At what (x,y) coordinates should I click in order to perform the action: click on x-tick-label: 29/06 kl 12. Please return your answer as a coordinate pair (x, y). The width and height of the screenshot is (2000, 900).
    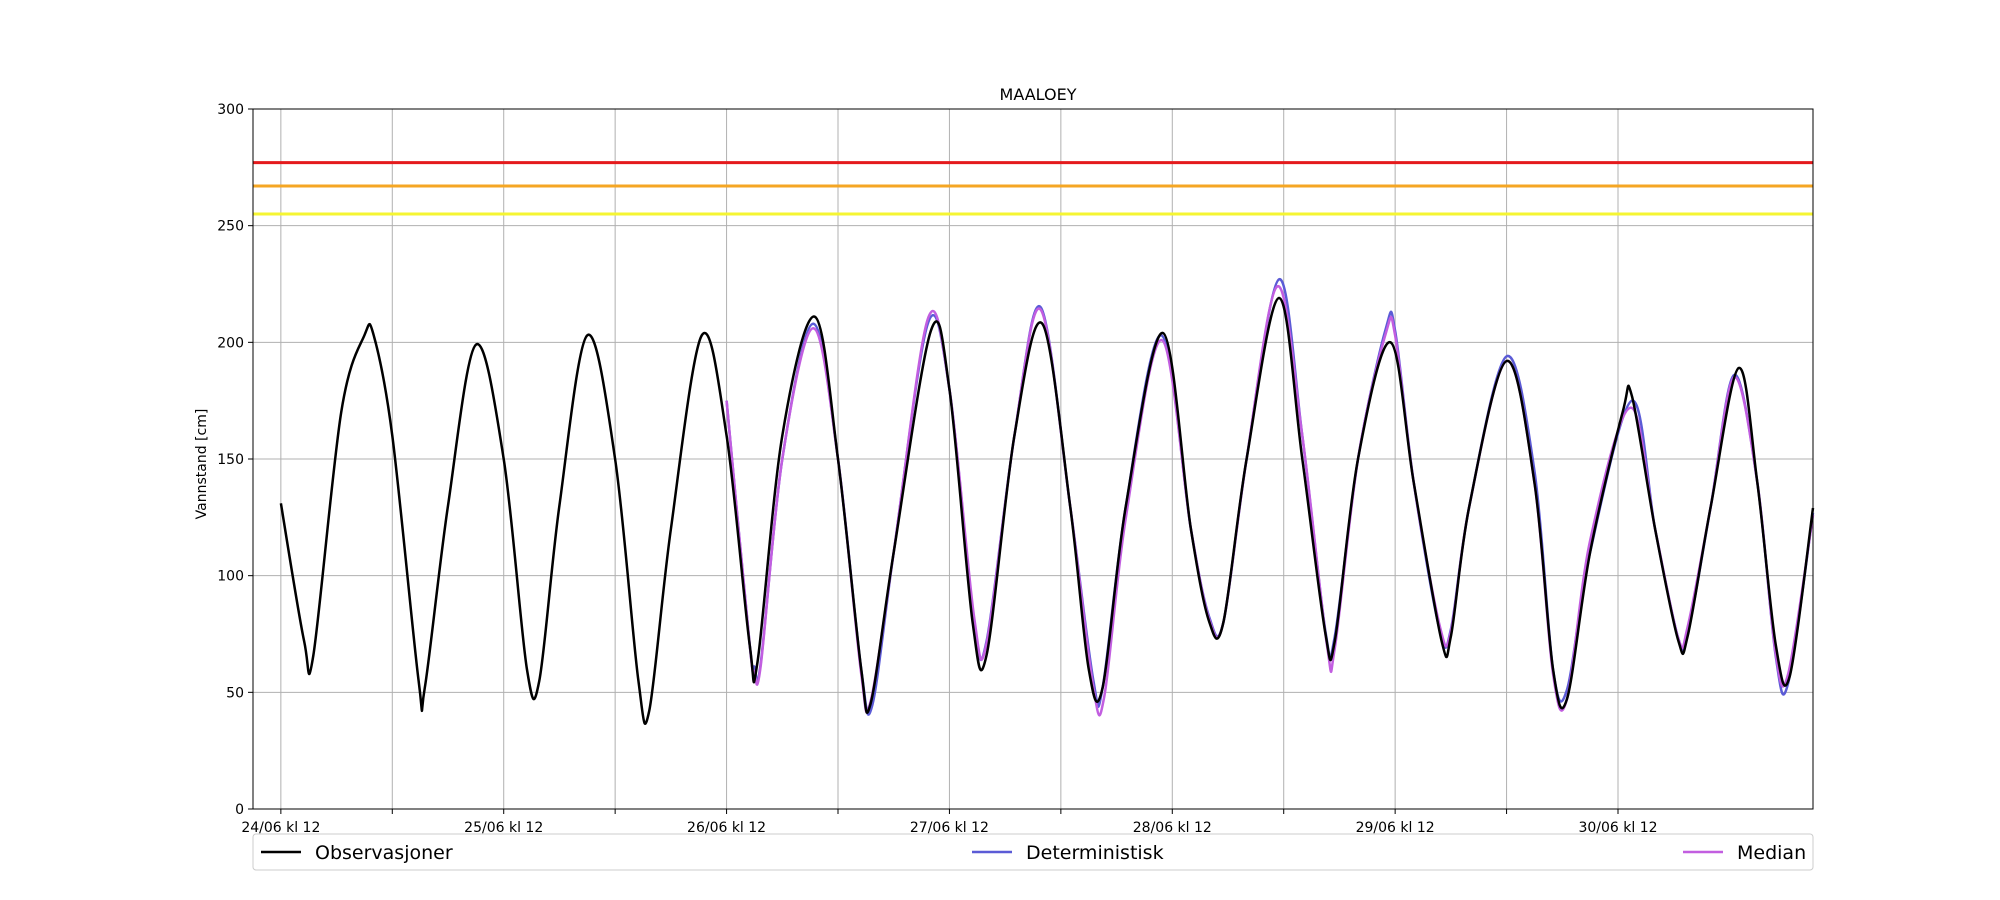
    Looking at the image, I should click on (1395, 828).